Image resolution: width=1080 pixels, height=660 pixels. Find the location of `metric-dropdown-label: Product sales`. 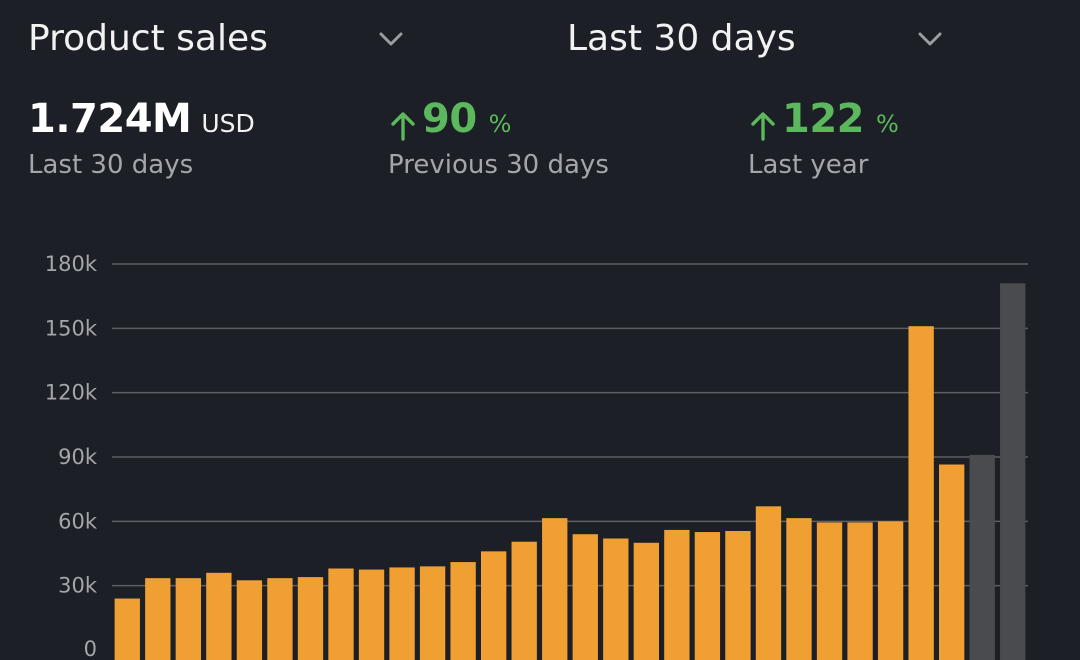

metric-dropdown-label: Product sales is located at coordinates (148, 38).